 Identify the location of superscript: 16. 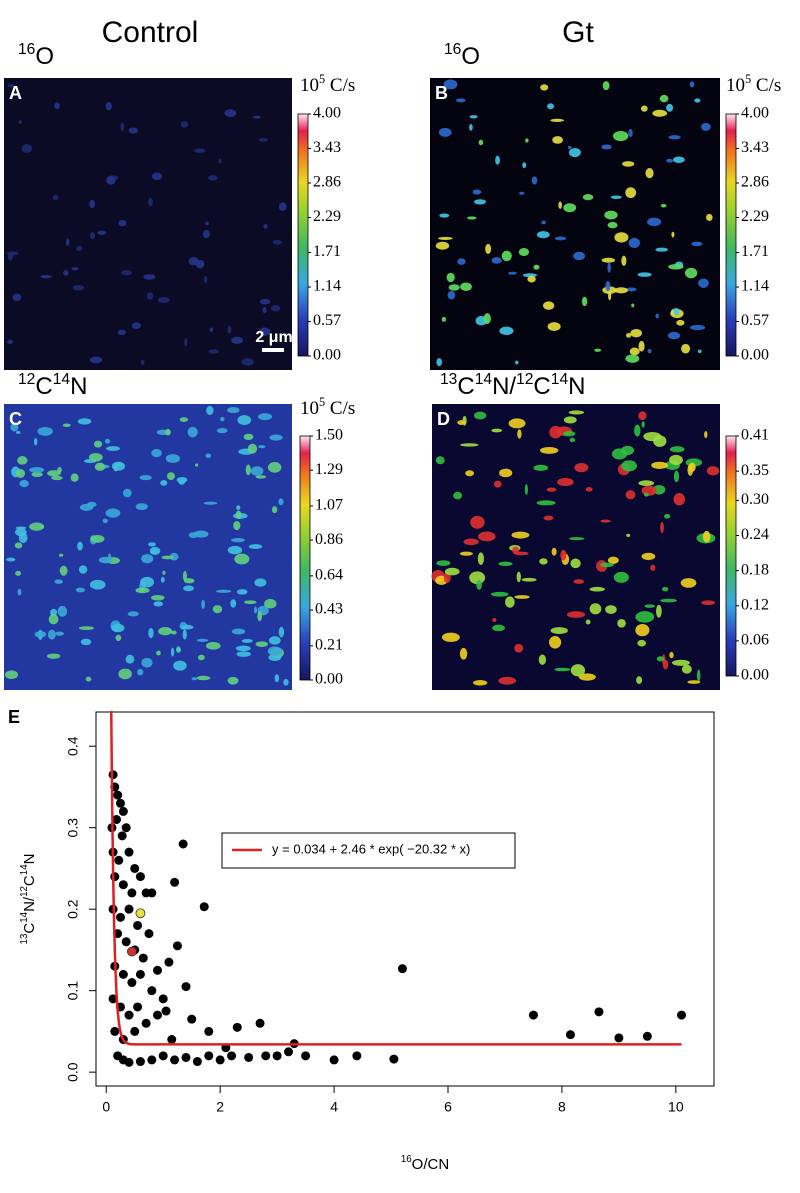
(452, 49).